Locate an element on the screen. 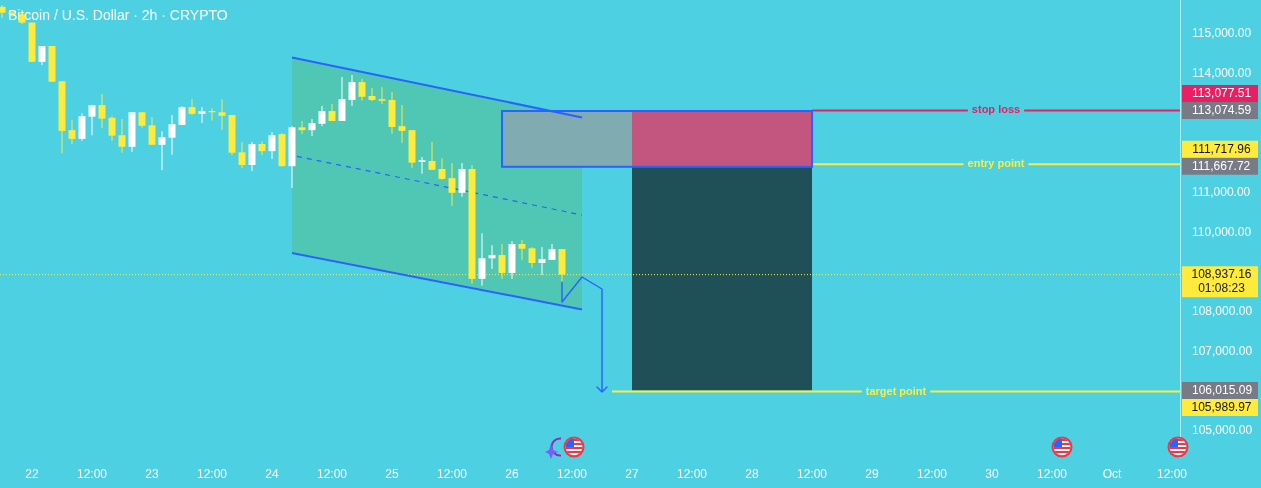 This screenshot has width=1261, height=488. data-label: 113,077.51 is located at coordinates (1221, 92).